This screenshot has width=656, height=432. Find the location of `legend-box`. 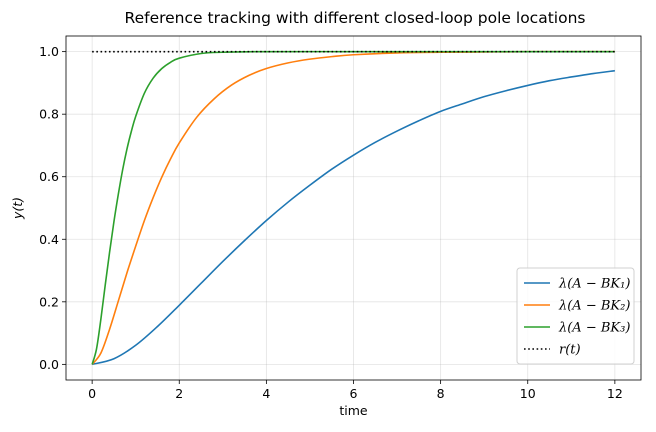

legend-box is located at coordinates (575, 316).